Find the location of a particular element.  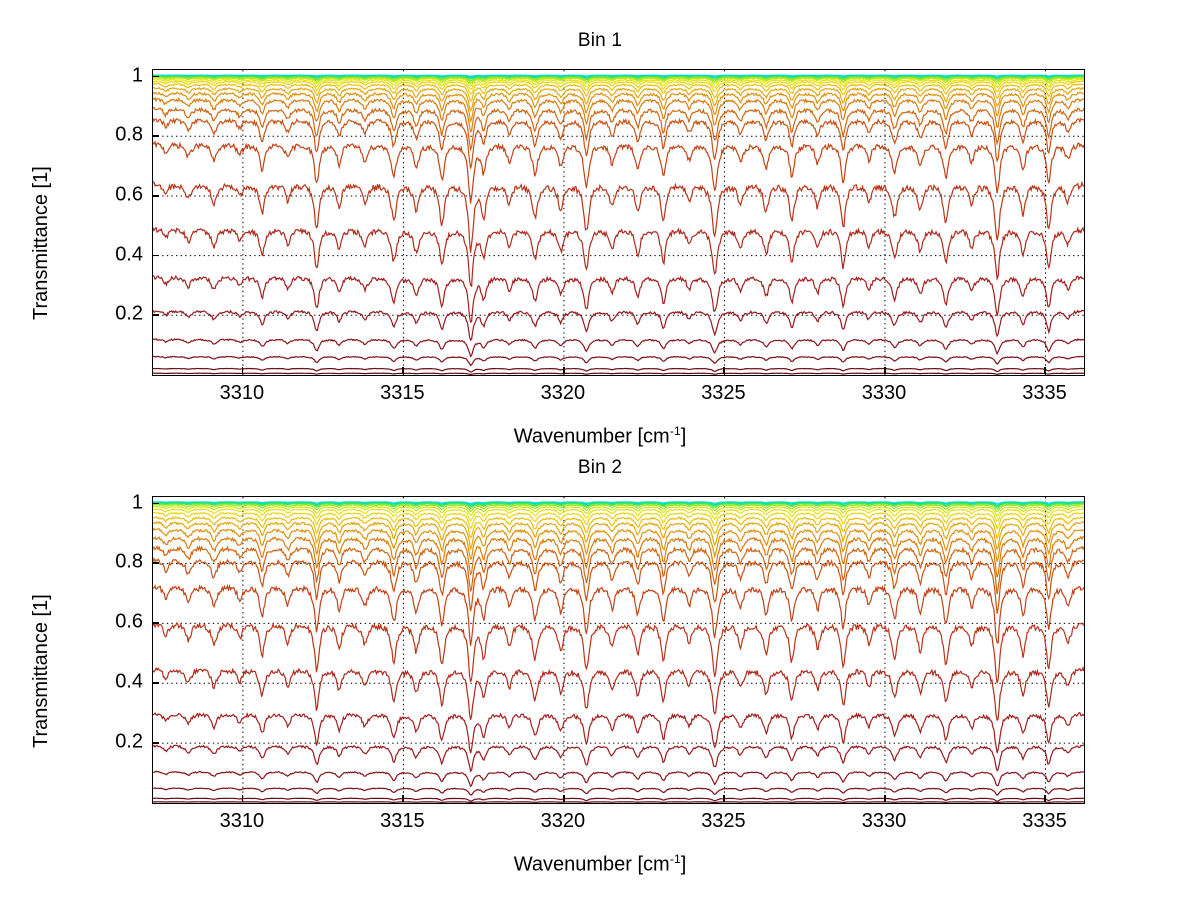

x-tick-label: 3330 is located at coordinates (884, 393).